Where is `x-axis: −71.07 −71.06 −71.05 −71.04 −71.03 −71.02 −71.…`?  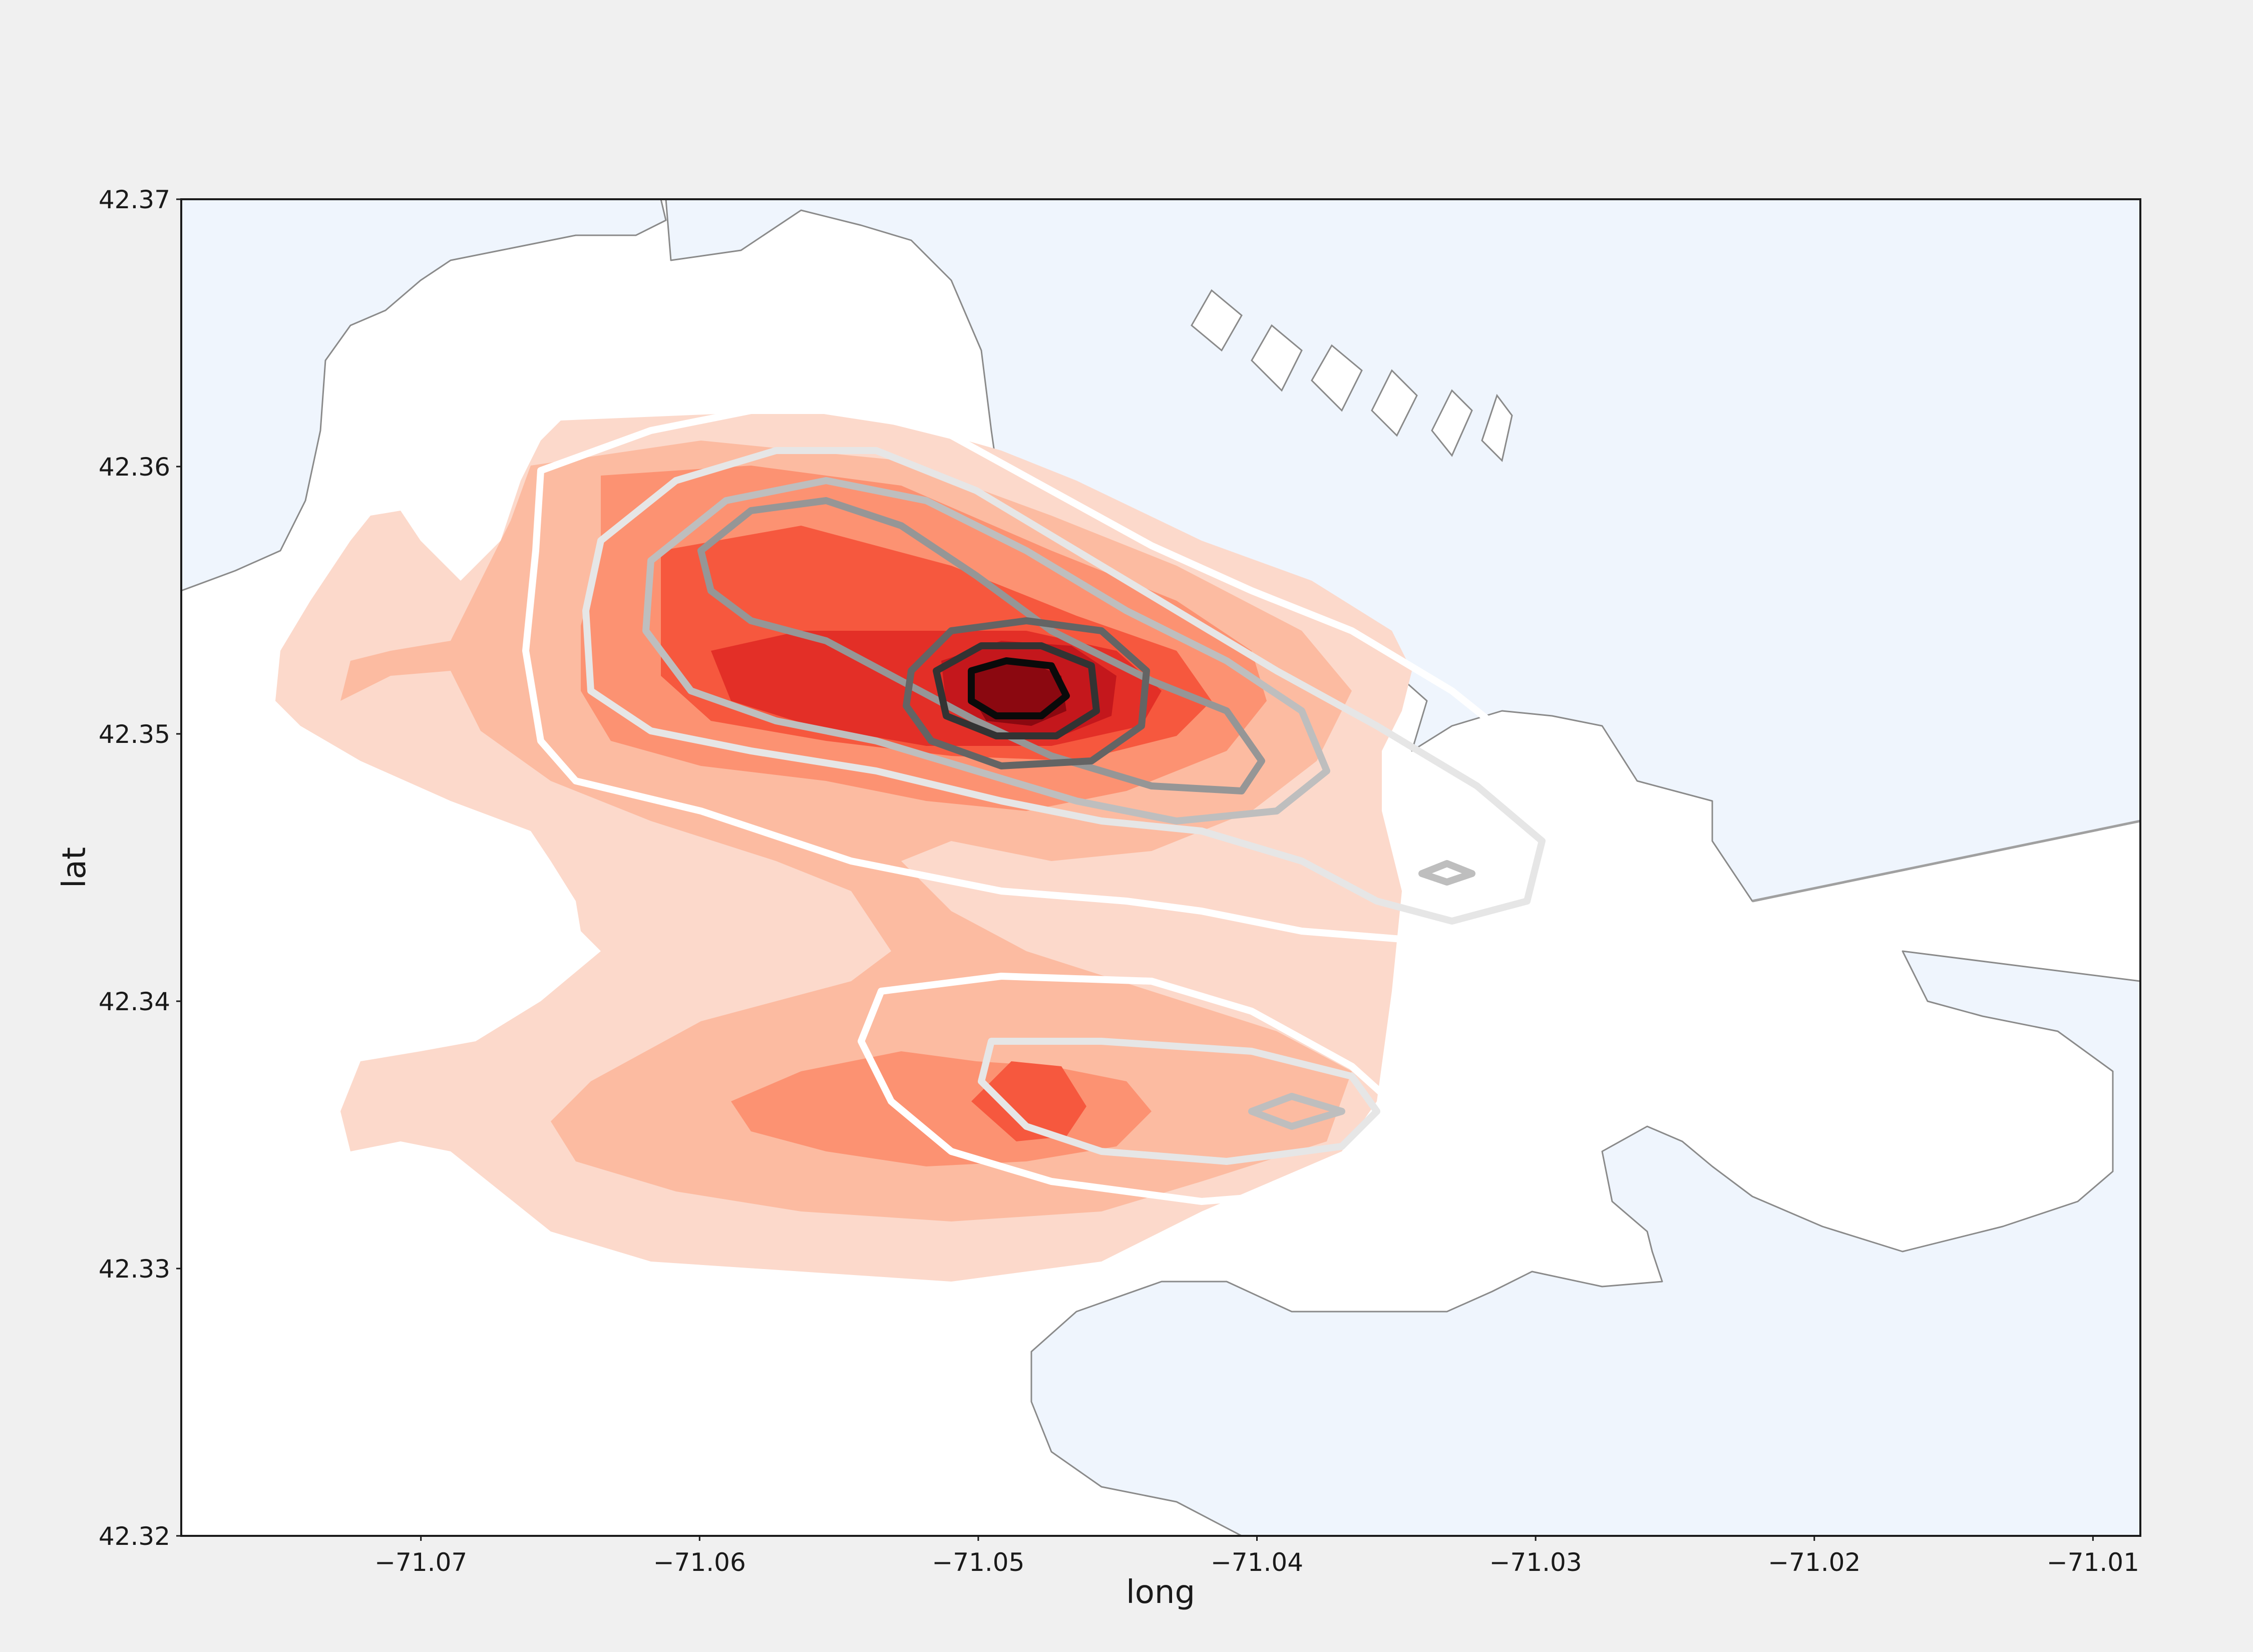
x-axis: −71.07 −71.06 −71.05 −71.04 −71.03 −71.02 −71.… is located at coordinates (1257, 1556).